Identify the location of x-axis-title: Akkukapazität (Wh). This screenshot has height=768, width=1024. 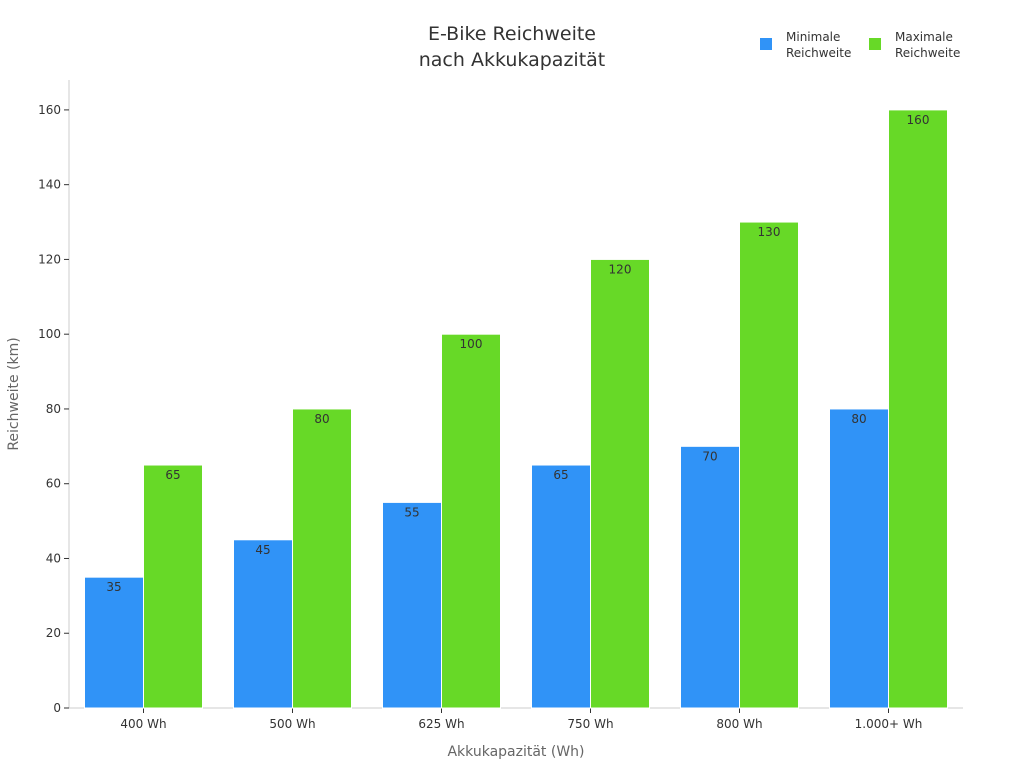
(515, 752).